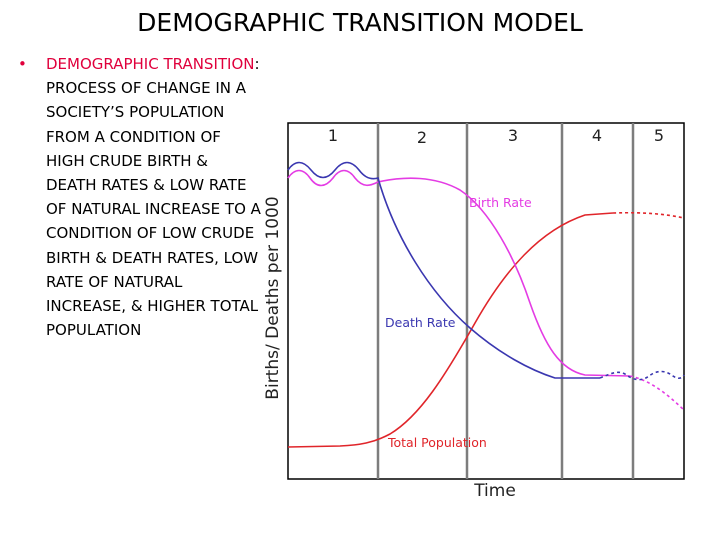 Image resolution: width=720 pixels, height=540 pixels. What do you see at coordinates (273, 297) in the screenshot?
I see `y-axis-label: Births/ Deaths per 1000` at bounding box center [273, 297].